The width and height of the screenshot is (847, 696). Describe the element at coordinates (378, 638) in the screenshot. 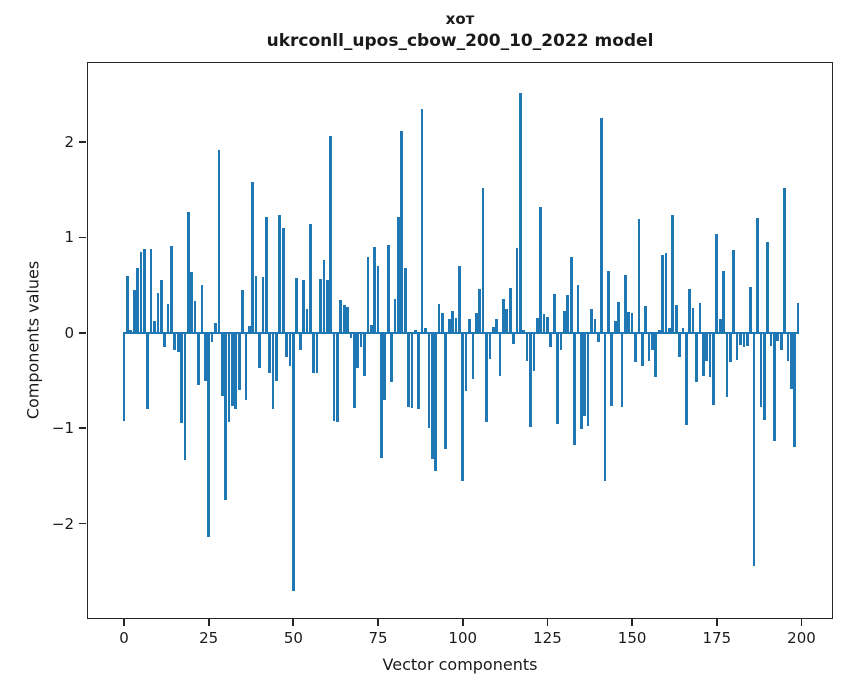

I see `x-tick-label: 75` at that location.